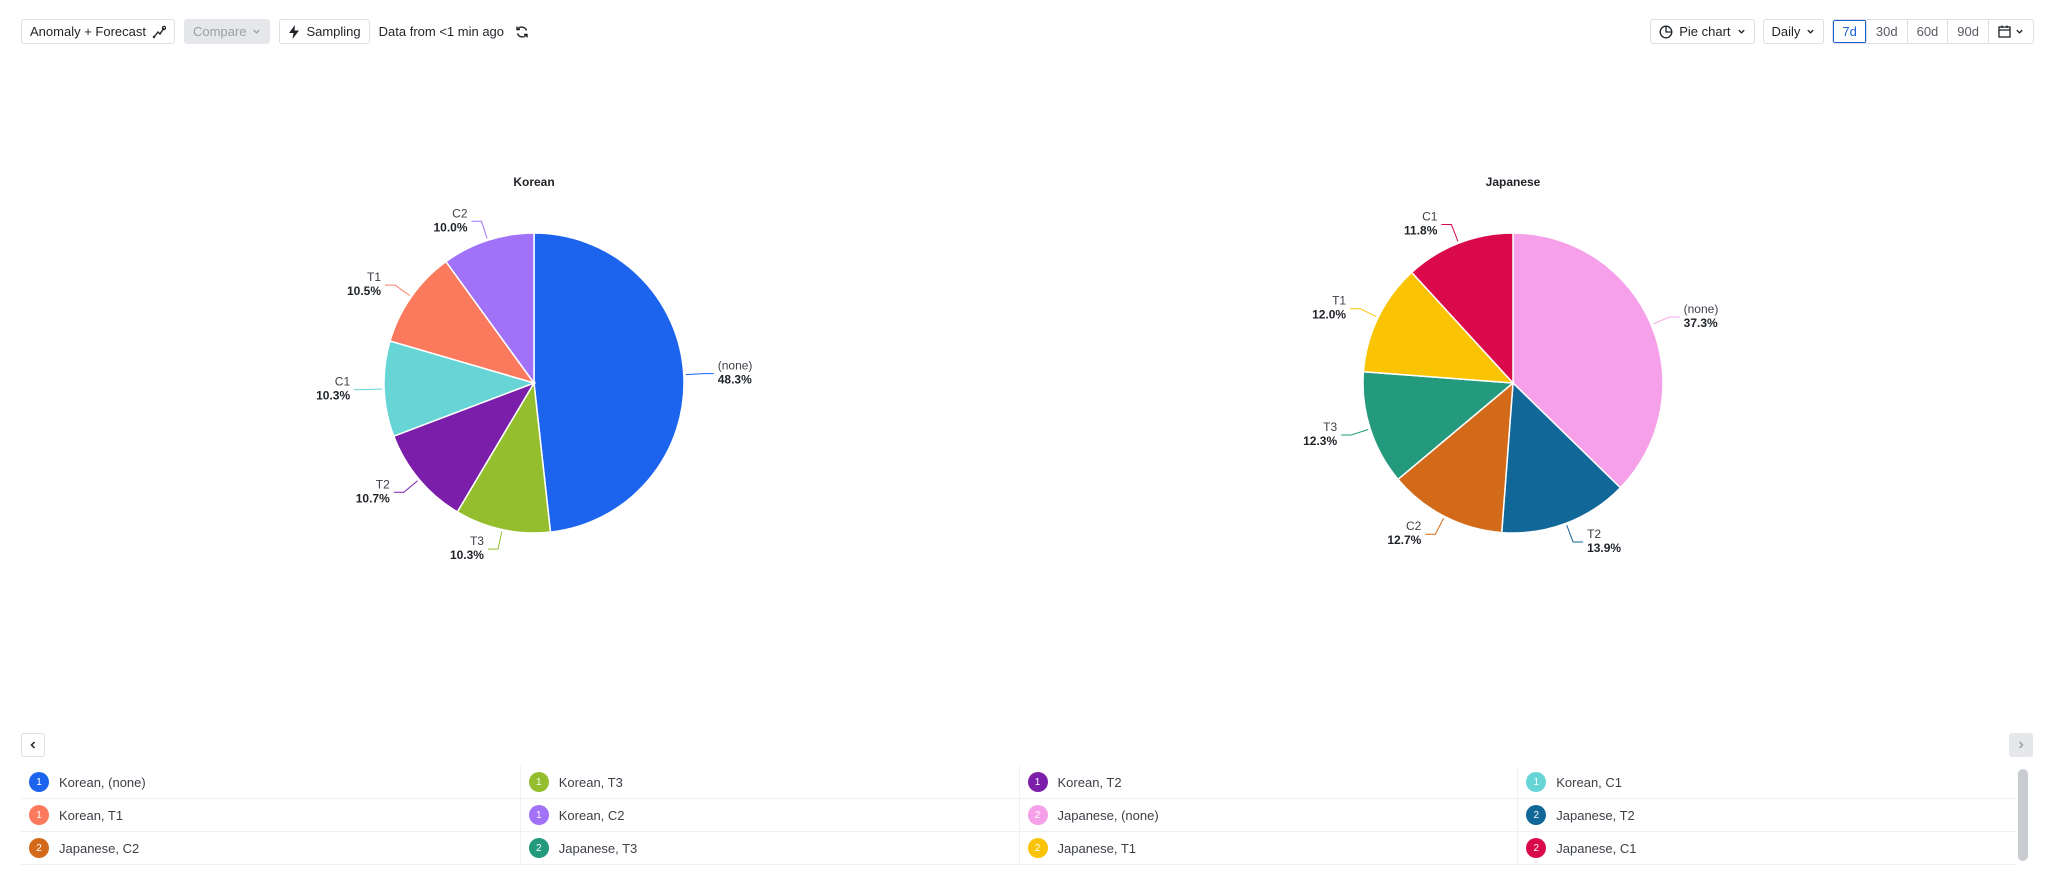  I want to click on legend-scrollbar, so click(2023, 815).